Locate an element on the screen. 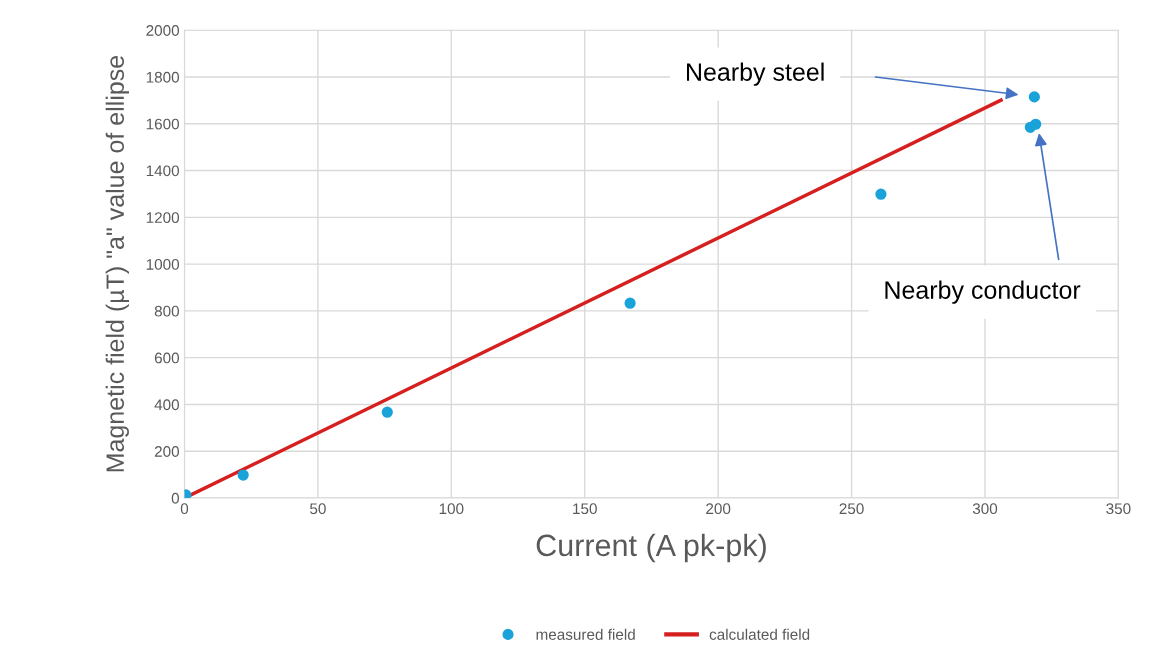 The width and height of the screenshot is (1153, 657). x-tick-label: 0 is located at coordinates (184, 509).